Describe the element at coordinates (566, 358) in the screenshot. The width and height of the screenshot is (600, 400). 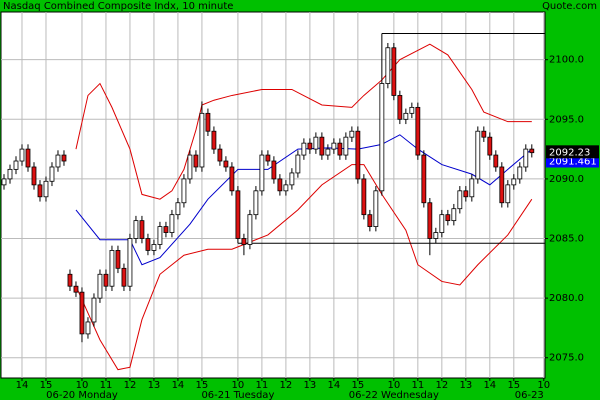
I see `y-tick-label: 2075.0` at that location.